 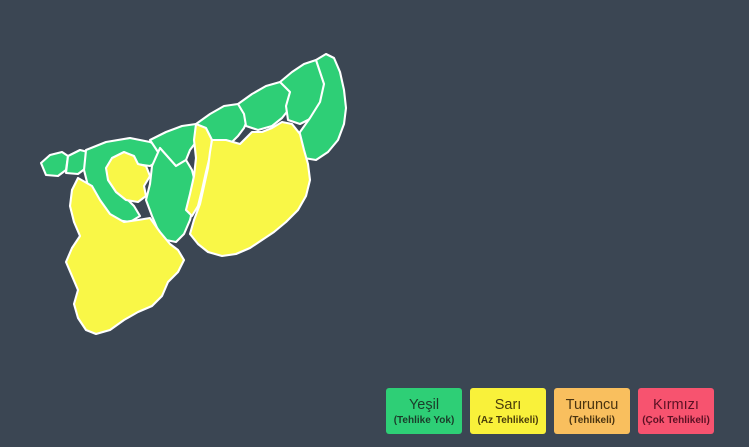 What do you see at coordinates (321, 107) in the screenshot?
I see `district-east` at bounding box center [321, 107].